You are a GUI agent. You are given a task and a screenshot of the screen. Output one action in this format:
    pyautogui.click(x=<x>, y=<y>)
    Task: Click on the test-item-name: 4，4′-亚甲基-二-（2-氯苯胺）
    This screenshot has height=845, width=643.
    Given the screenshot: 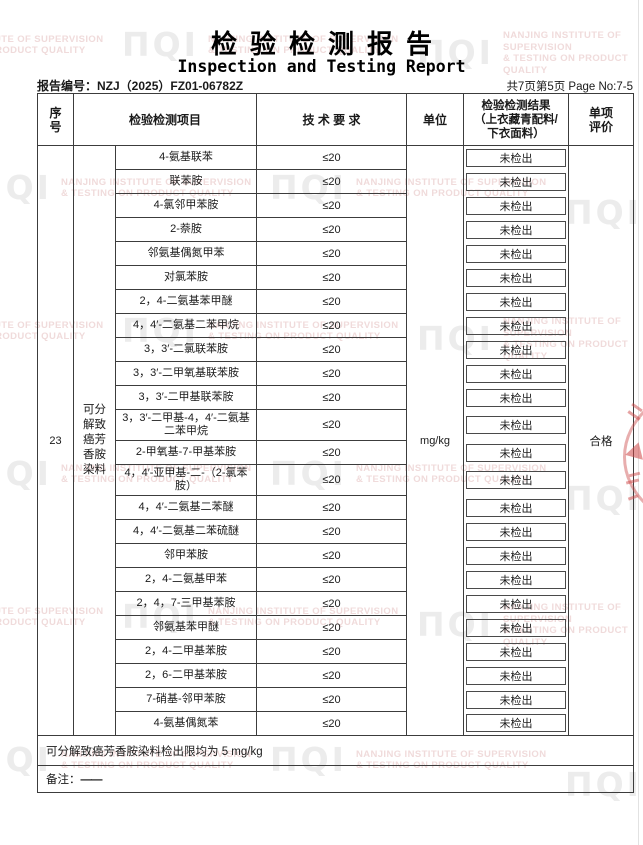 What is the action you would take?
    pyautogui.click(x=186, y=480)
    